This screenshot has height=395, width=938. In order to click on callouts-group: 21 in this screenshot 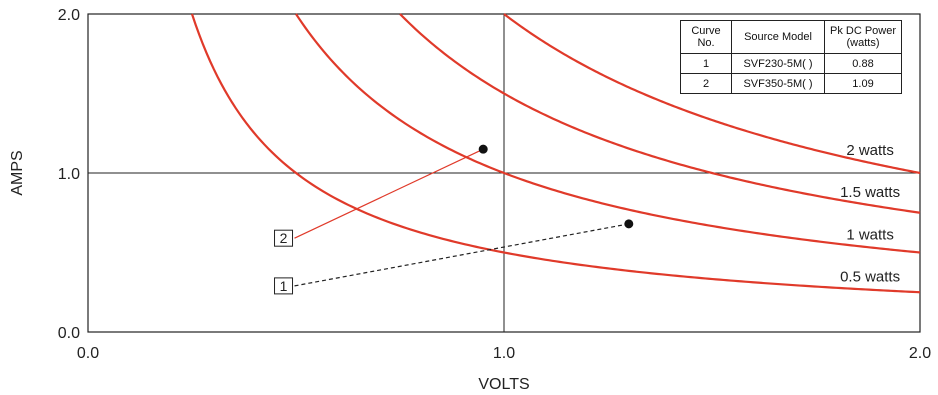, I will do `click(454, 219)`.